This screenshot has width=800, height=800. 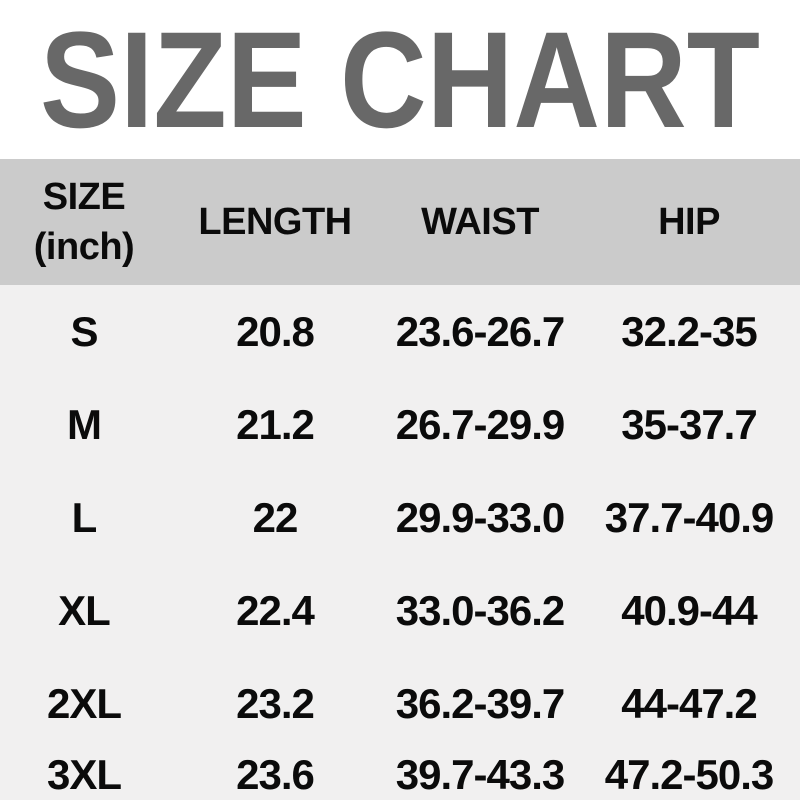 I want to click on header-cell-hip: HIP, so click(x=689, y=222).